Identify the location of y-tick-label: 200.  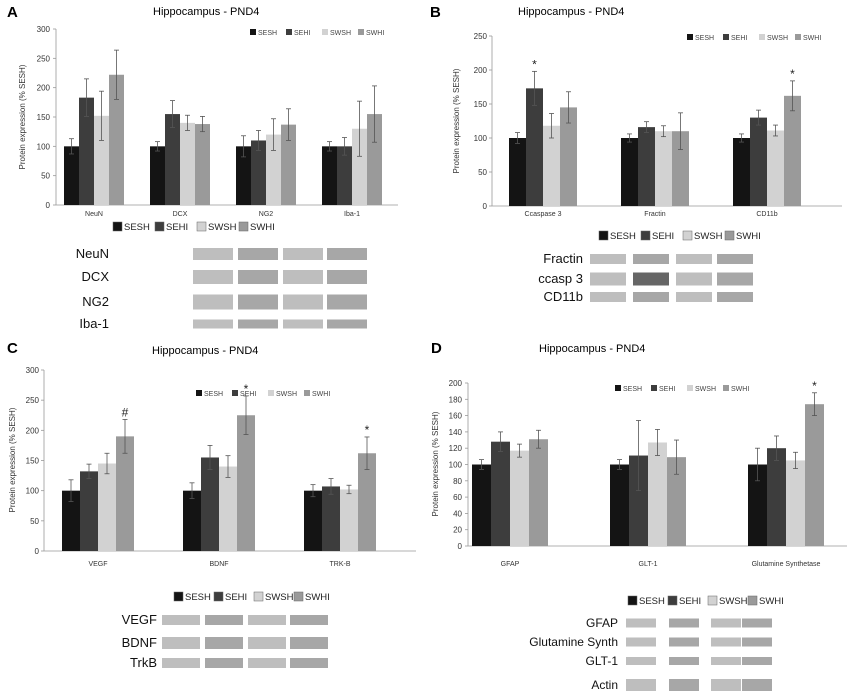
(44, 88).